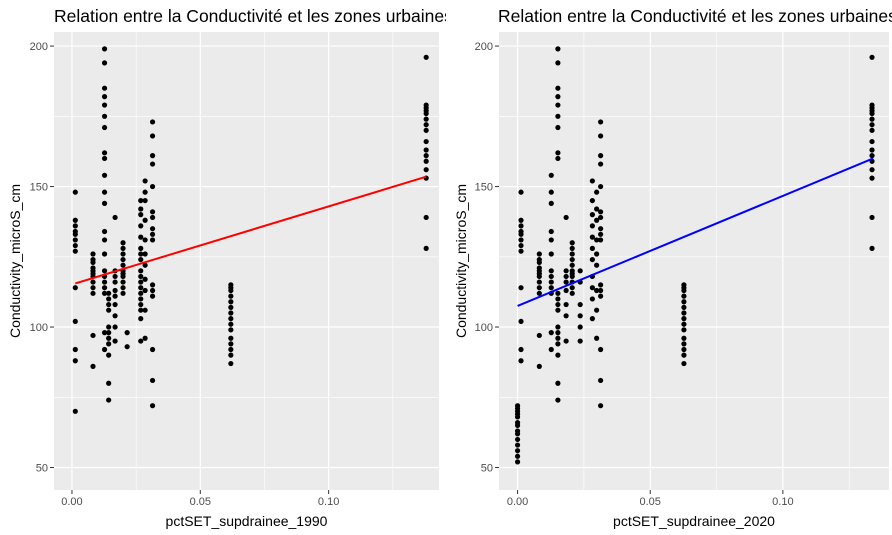  What do you see at coordinates (39, 188) in the screenshot?
I see `y-tick-label: 150` at bounding box center [39, 188].